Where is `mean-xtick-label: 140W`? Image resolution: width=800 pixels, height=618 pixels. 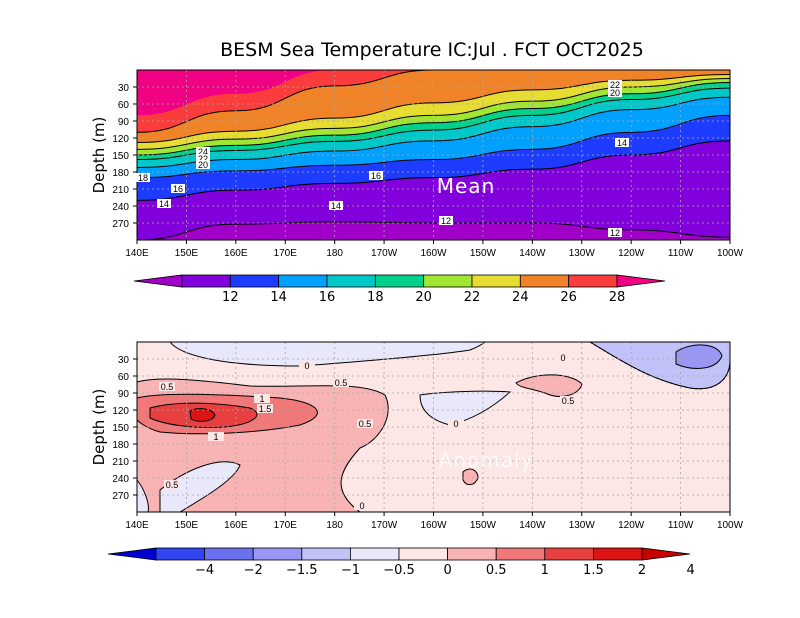 mean-xtick-label: 140W is located at coordinates (532, 253).